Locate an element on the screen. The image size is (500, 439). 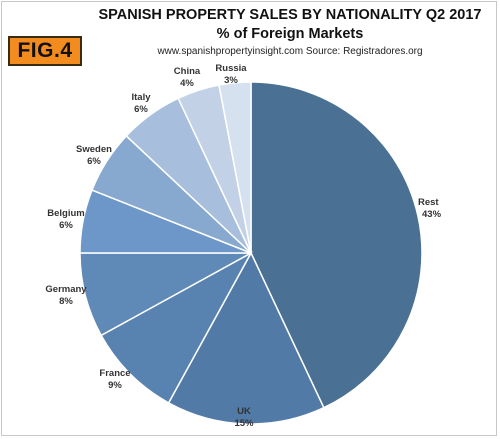
slice-label-uk: UK is located at coordinates (244, 411).